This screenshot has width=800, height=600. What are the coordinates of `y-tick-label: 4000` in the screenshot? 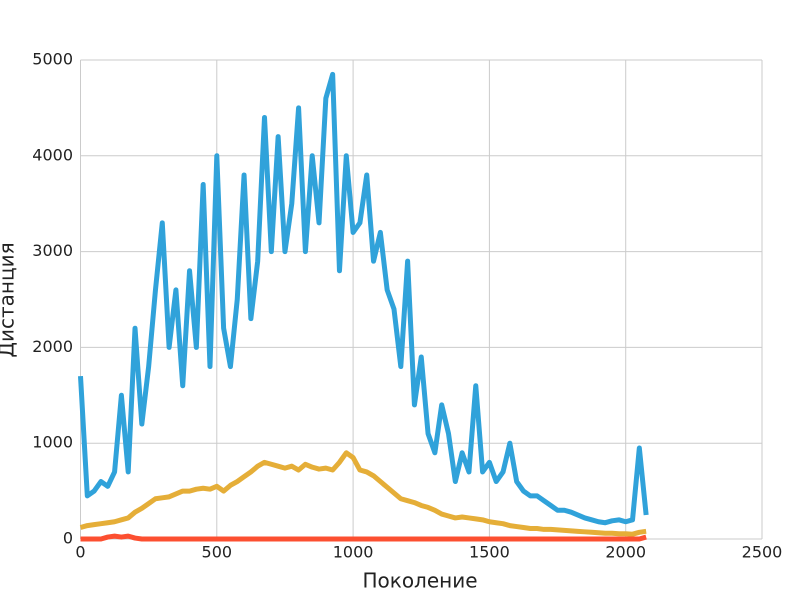 It's located at (52, 154).